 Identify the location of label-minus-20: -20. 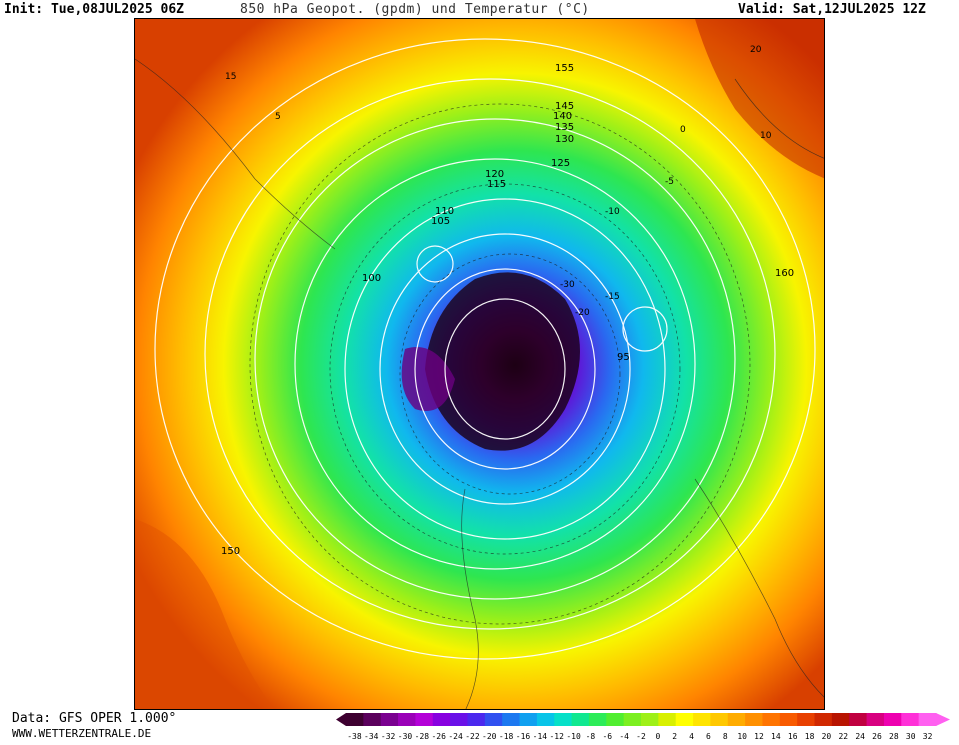
(582, 313).